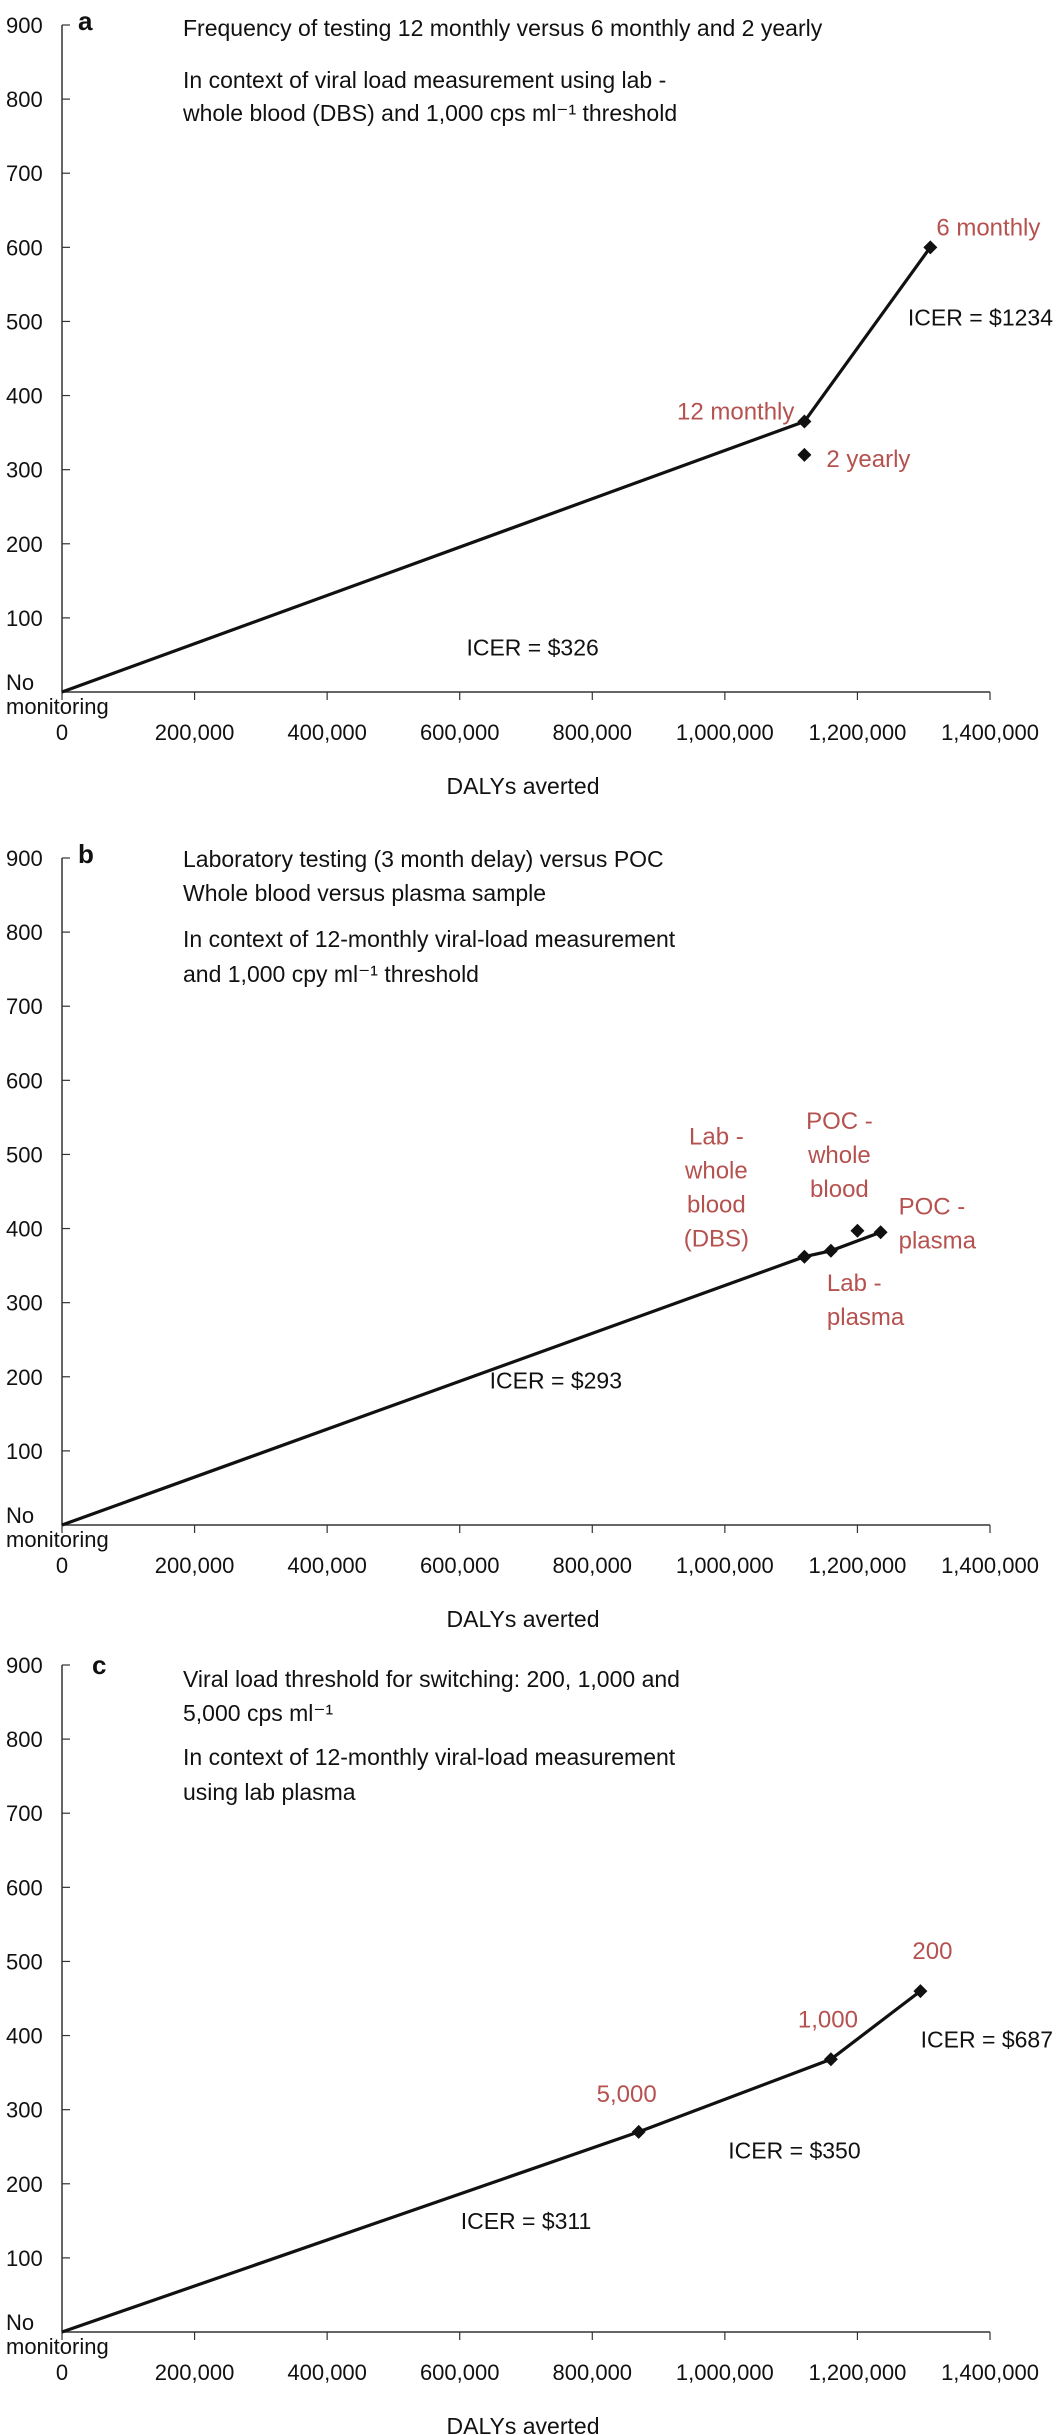 This screenshot has width=1059, height=2435. Describe the element at coordinates (532, 648) in the screenshot. I see `icer-label: ICER = $326` at that location.